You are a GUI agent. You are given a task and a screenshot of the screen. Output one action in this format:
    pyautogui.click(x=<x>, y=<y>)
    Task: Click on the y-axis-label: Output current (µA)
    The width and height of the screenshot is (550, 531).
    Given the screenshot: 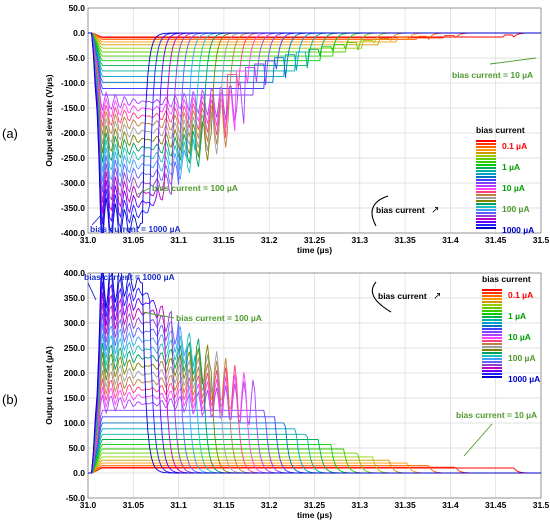 What is the action you would take?
    pyautogui.click(x=49, y=385)
    